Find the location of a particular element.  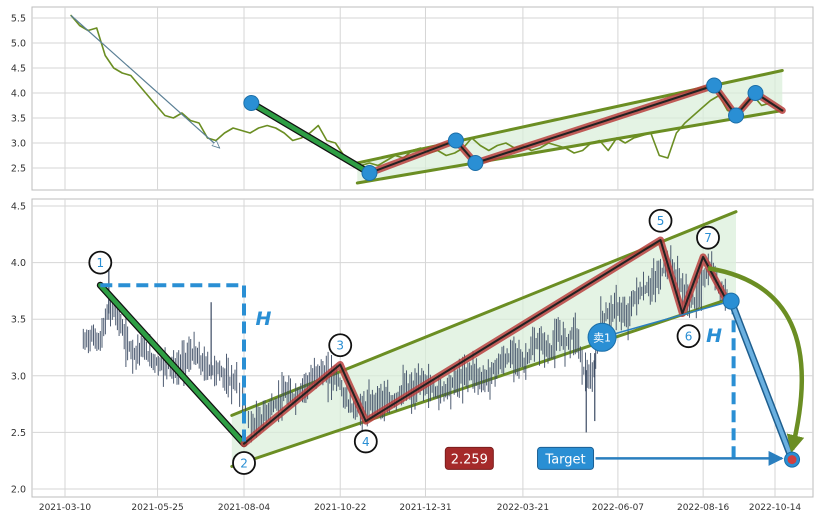

bottom-pivot-label-number: 3 is located at coordinates (340, 346).